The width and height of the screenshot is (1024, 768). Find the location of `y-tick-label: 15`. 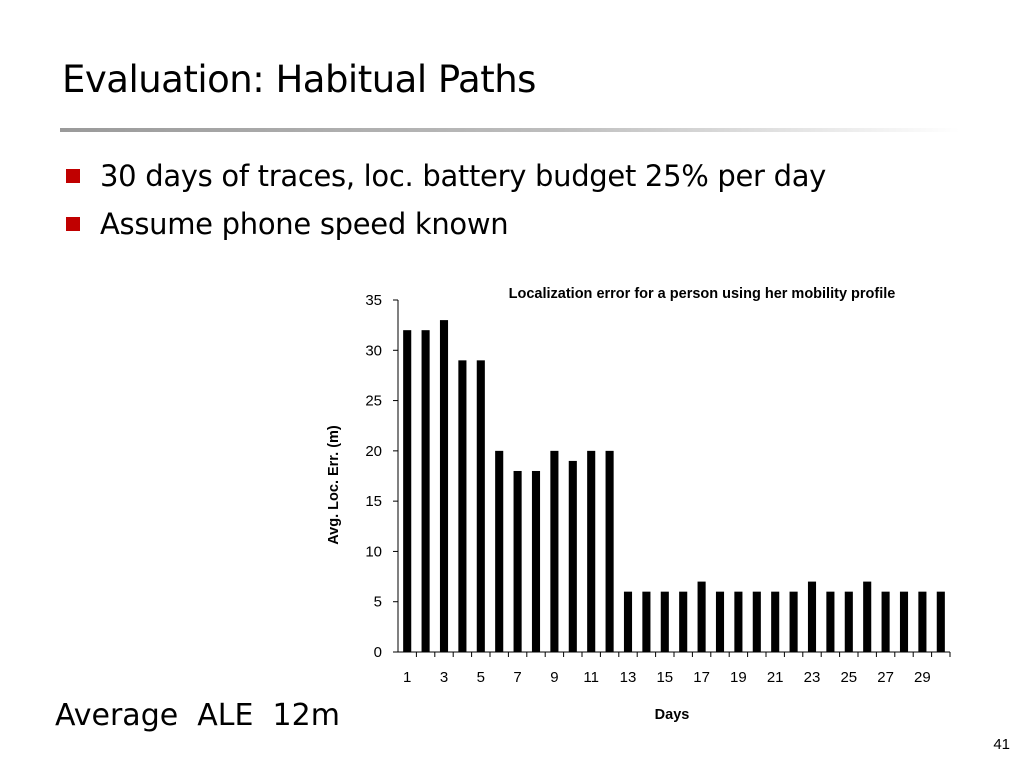

y-tick-label: 15 is located at coordinates (373, 501).